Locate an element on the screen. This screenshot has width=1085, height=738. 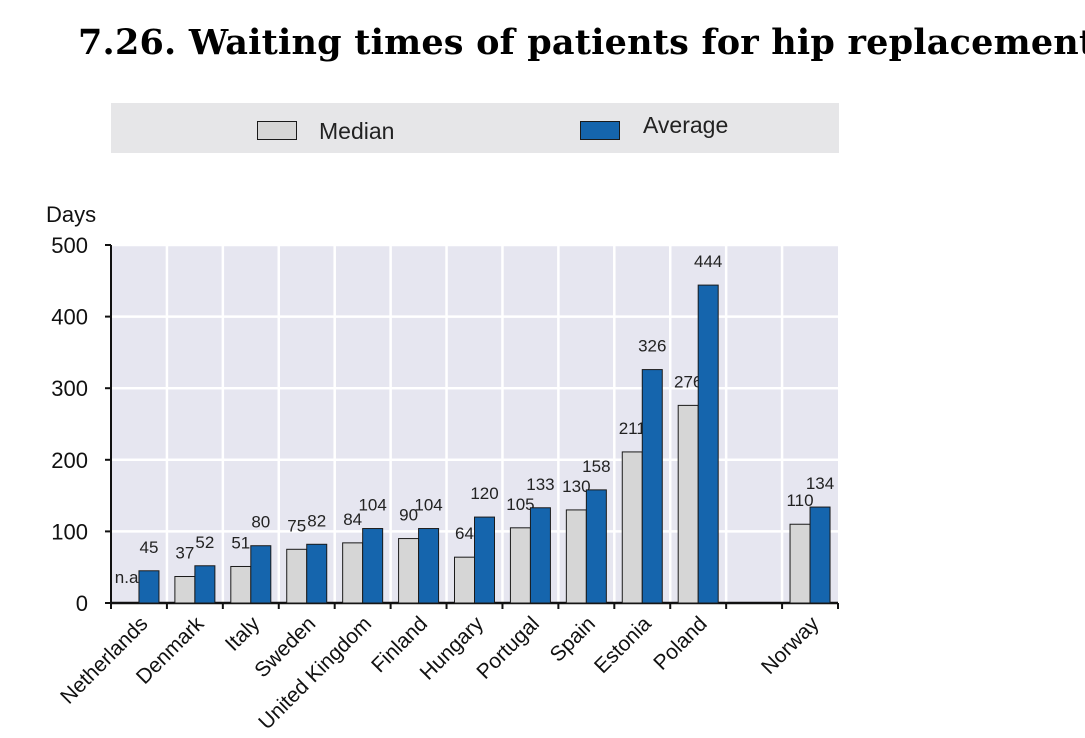
data-label-average: 158 is located at coordinates (596, 466).